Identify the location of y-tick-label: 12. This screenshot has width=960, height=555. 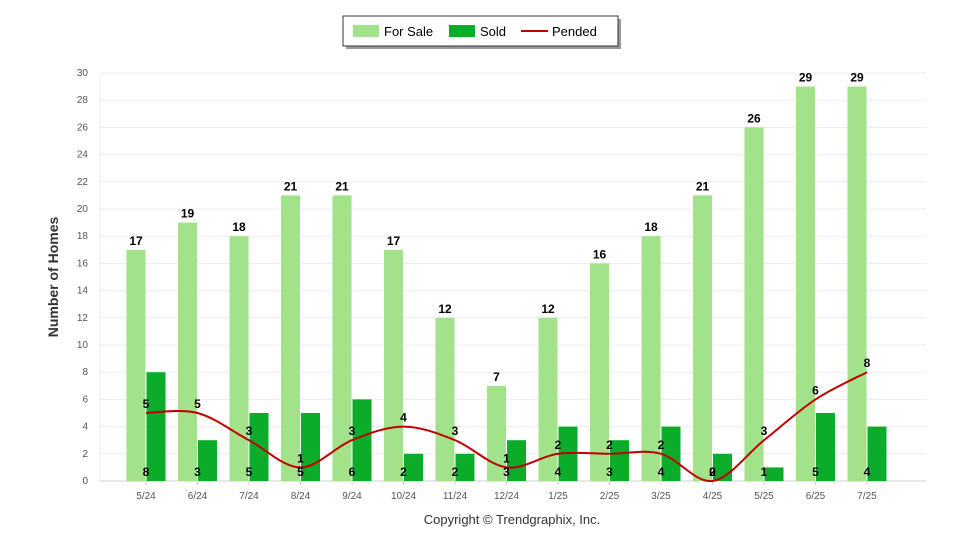
(83, 318).